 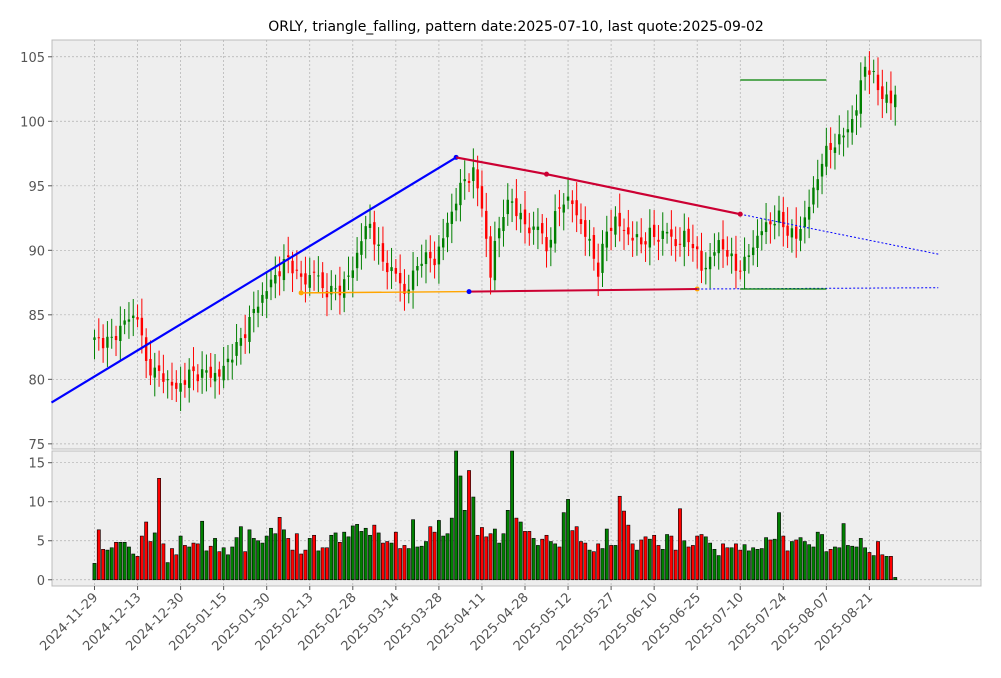 What do you see at coordinates (740, 214) in the screenshot?
I see `resistance-point` at bounding box center [740, 214].